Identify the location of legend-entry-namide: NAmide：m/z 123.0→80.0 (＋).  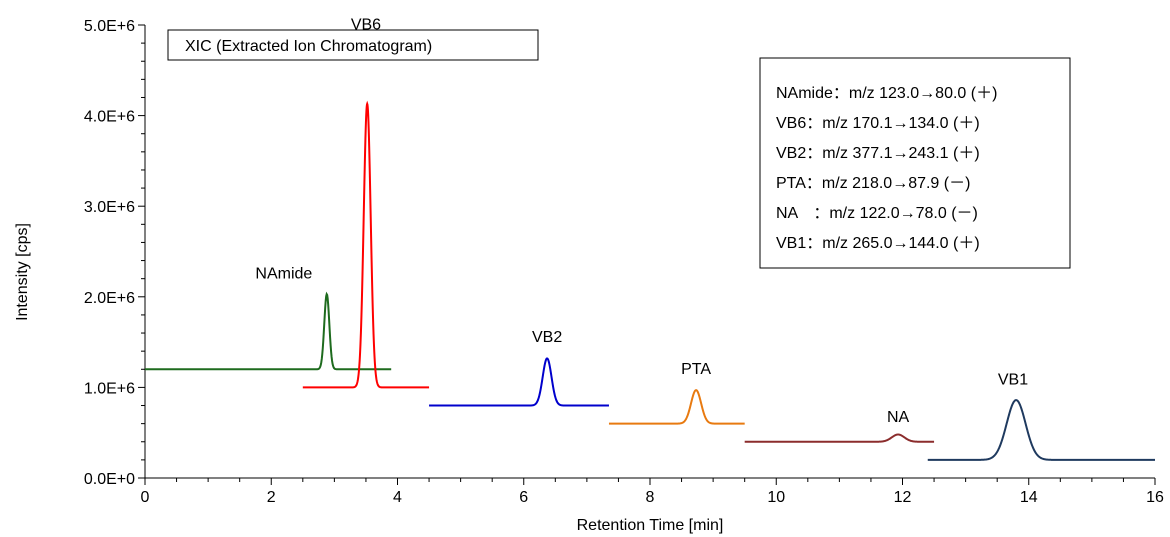
(886, 93).